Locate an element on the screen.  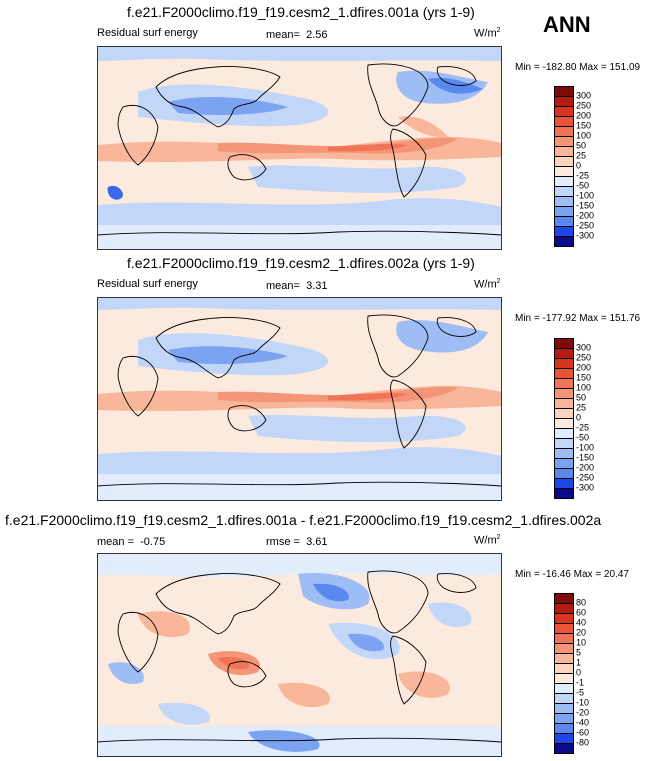
colorbar-tick-label: 80 is located at coordinates (581, 602).